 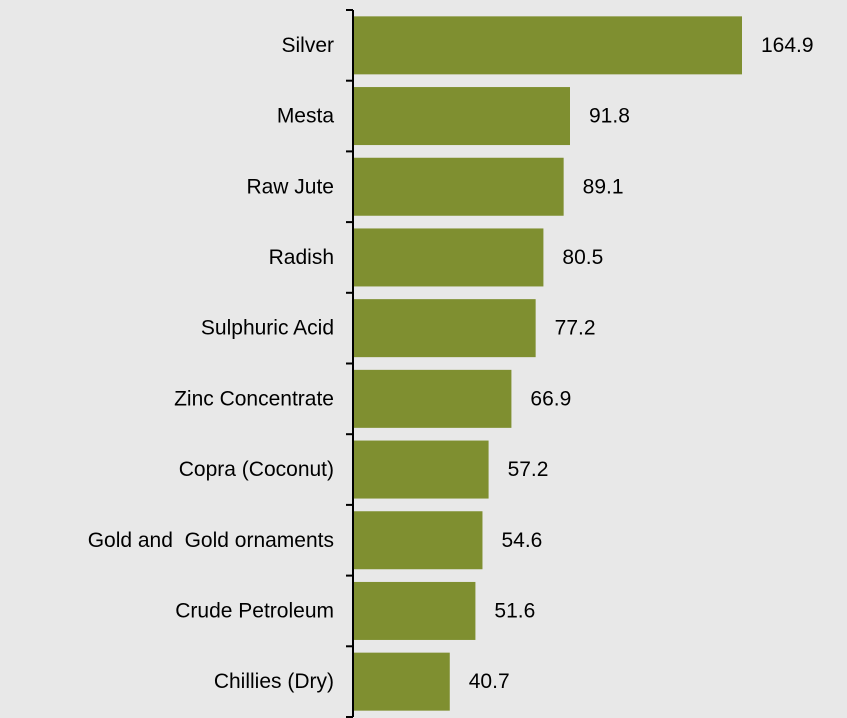 What do you see at coordinates (787, 45) in the screenshot?
I see `value-label: 164.9` at bounding box center [787, 45].